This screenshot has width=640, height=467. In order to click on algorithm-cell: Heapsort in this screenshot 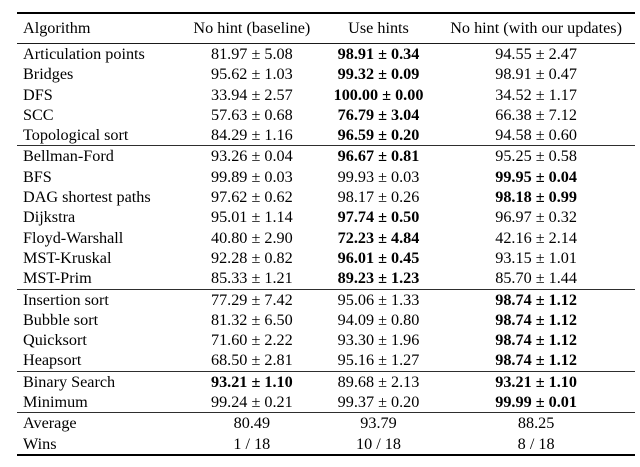, I will do `click(52, 360)`.